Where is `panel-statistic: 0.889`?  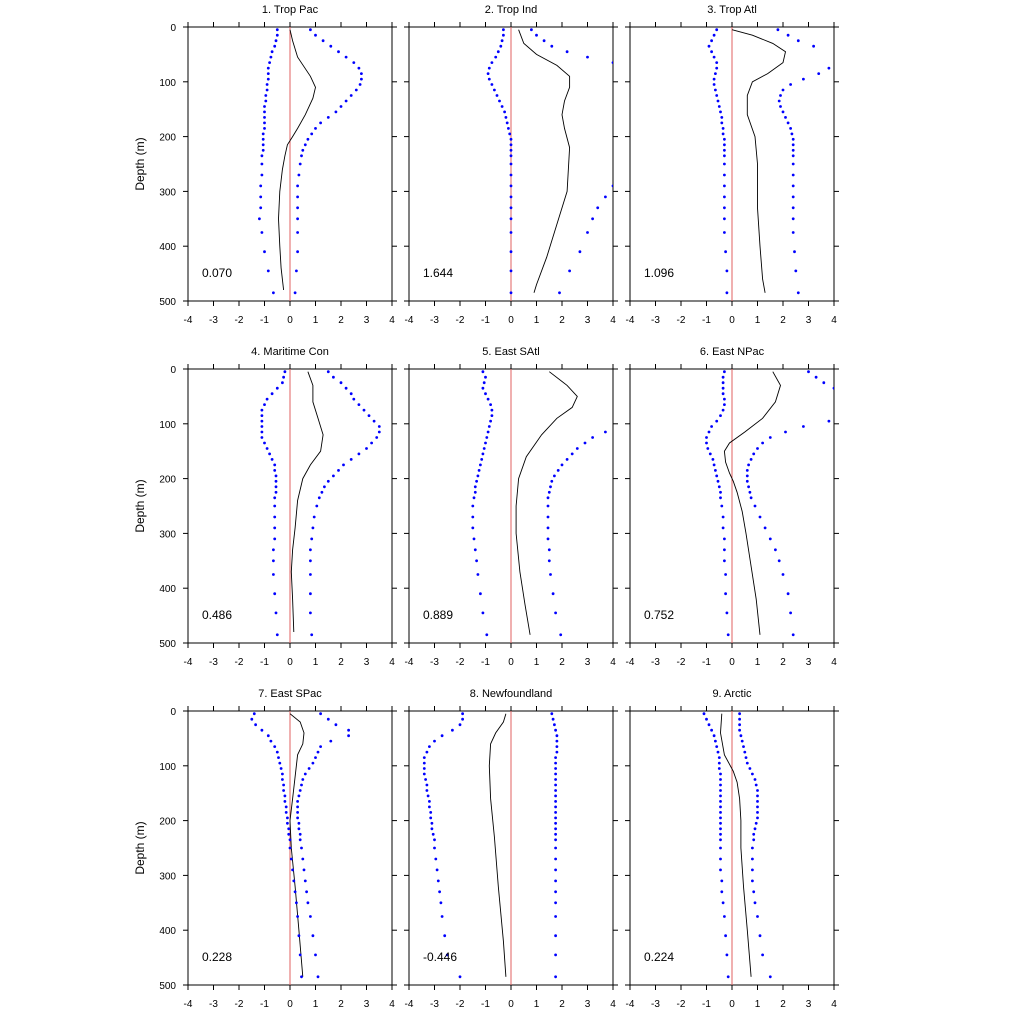 panel-statistic: 0.889 is located at coordinates (438, 615).